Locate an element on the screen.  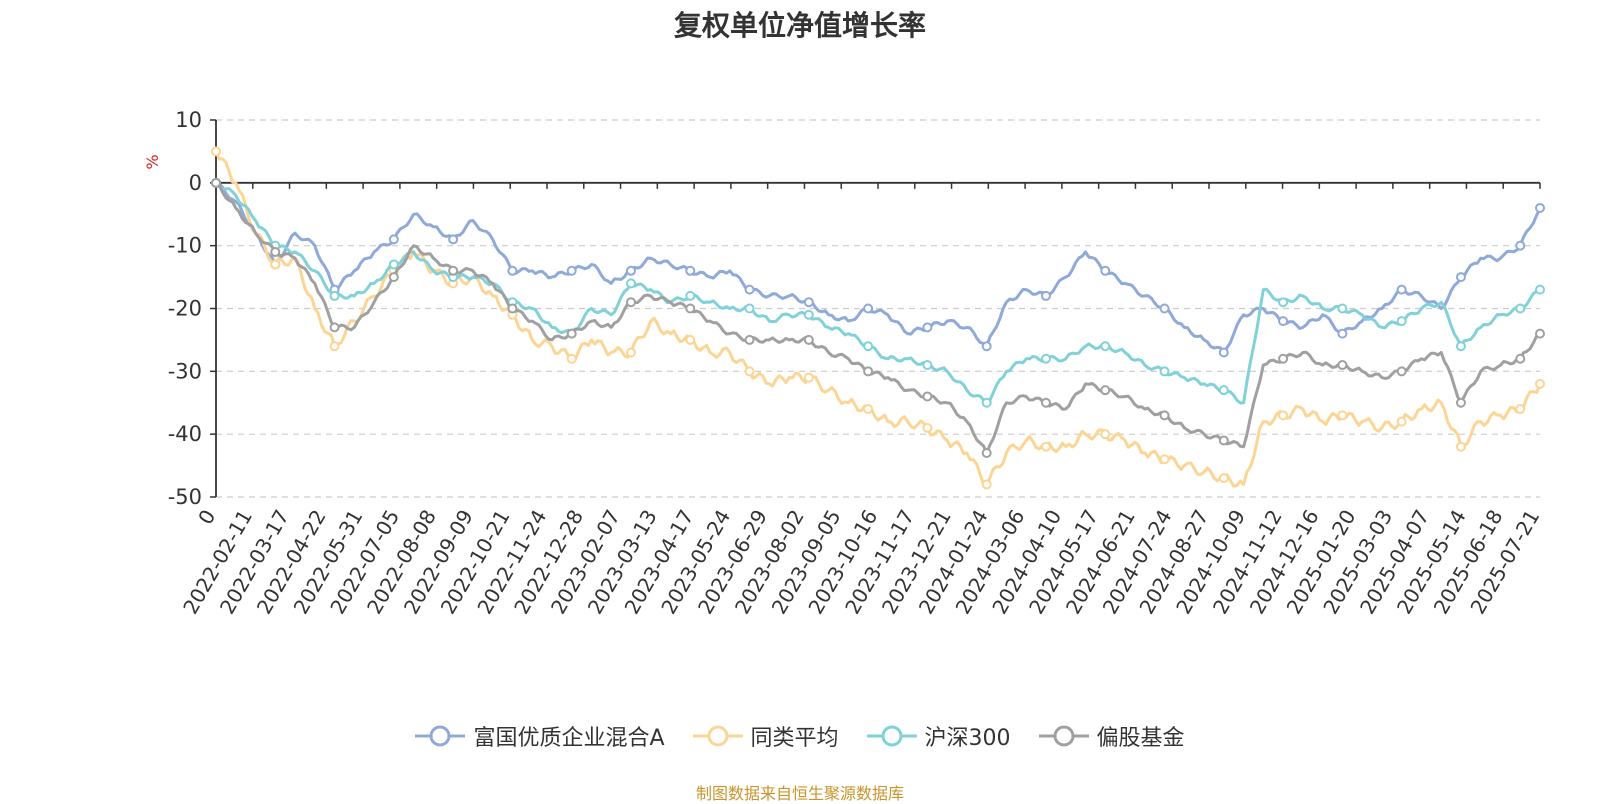
y-tick-label: 0 is located at coordinates (195, 183).